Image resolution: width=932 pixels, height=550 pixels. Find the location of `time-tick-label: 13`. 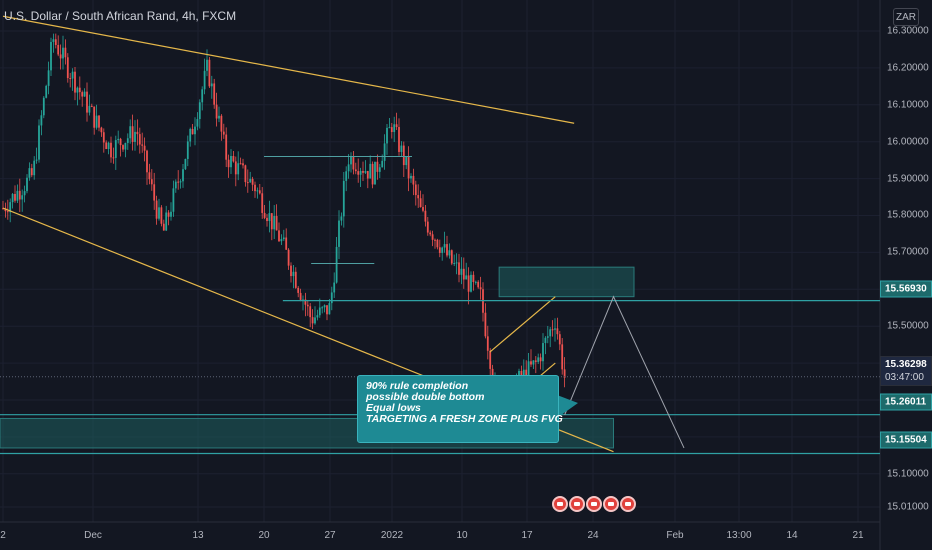

time-tick-label: 13 is located at coordinates (198, 535).